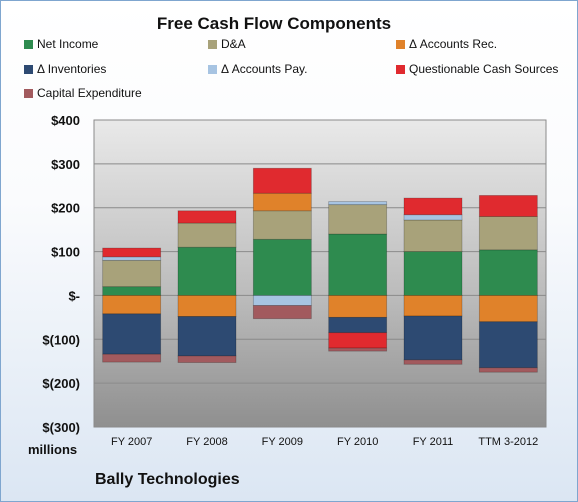  What do you see at coordinates (61, 427) in the screenshot?
I see `y-tick-label: $(300)` at bounding box center [61, 427].